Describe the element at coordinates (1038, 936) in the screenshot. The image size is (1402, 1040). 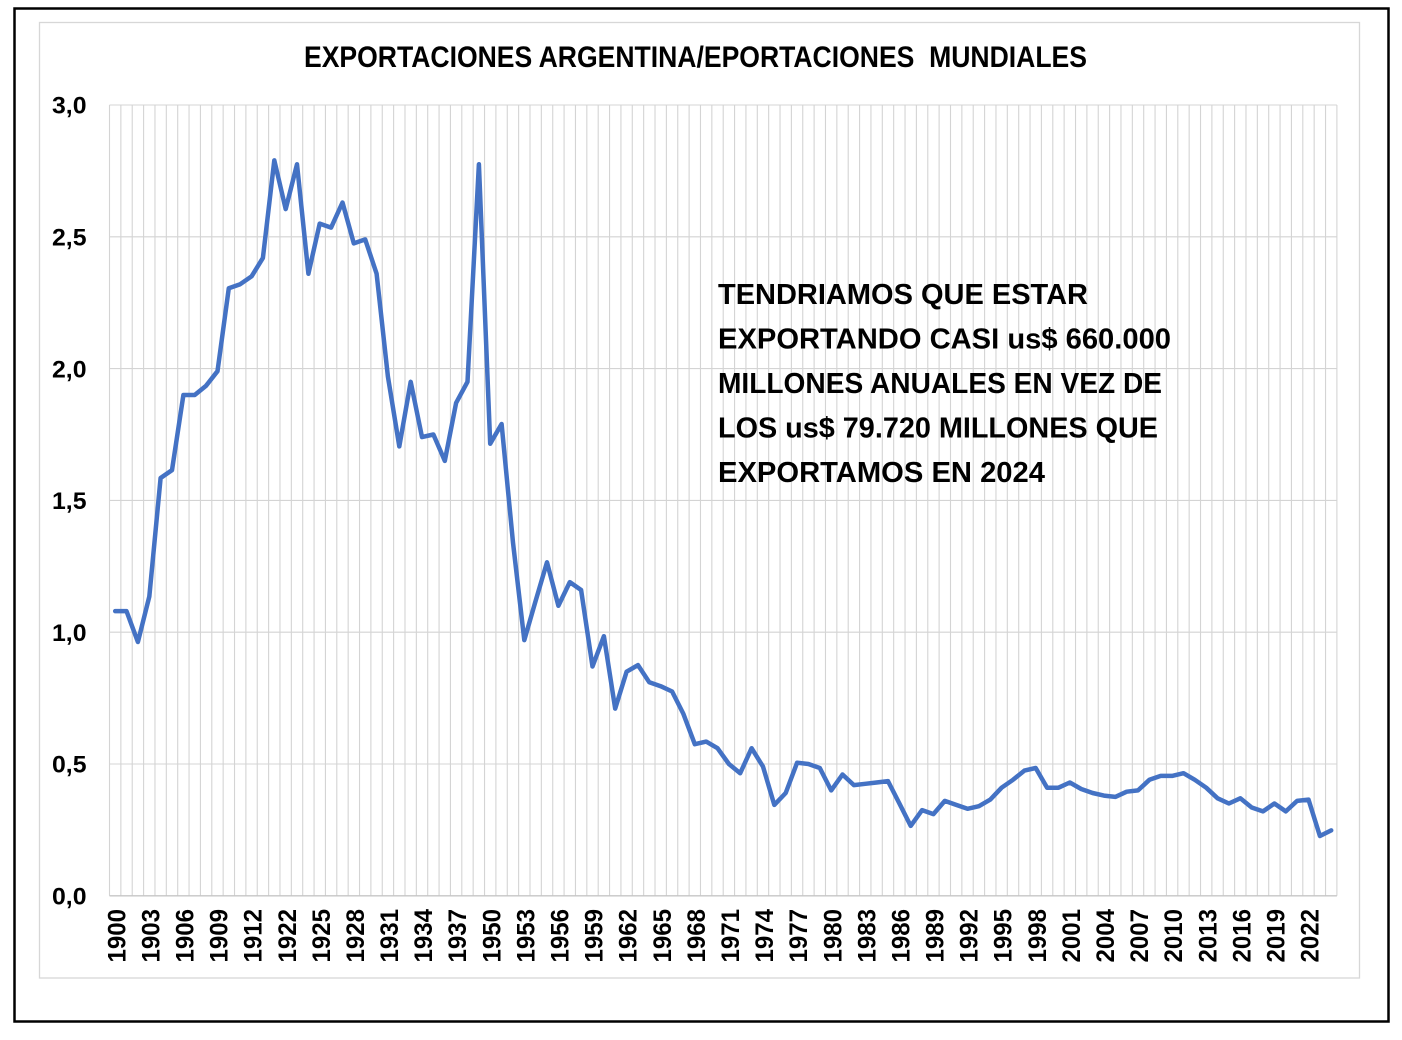
I see `svg-text: 1998` at that location.